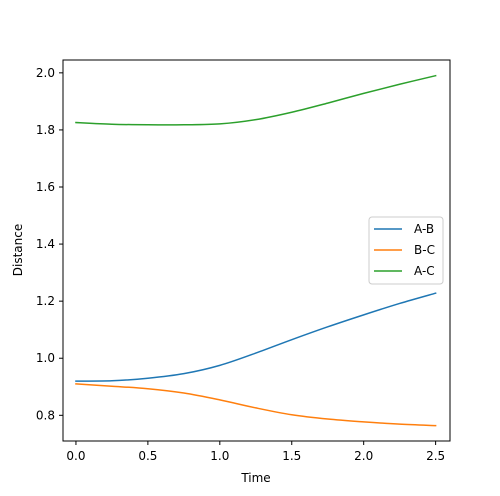 The width and height of the screenshot is (500, 496). I want to click on legend-label: A-C, so click(424, 271).